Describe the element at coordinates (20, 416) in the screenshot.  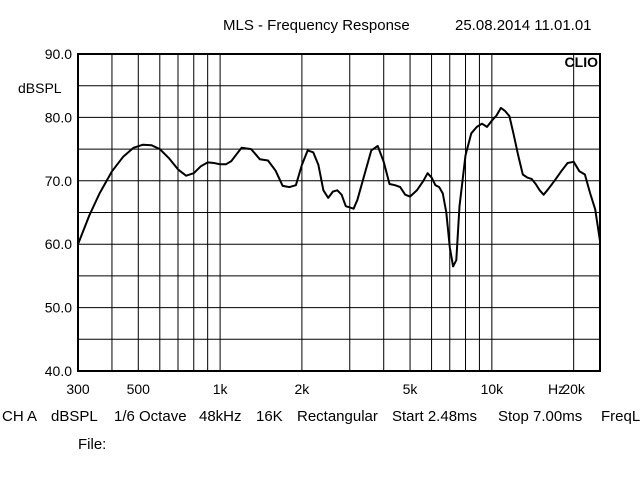
I see `status-channel: CH A` at that location.